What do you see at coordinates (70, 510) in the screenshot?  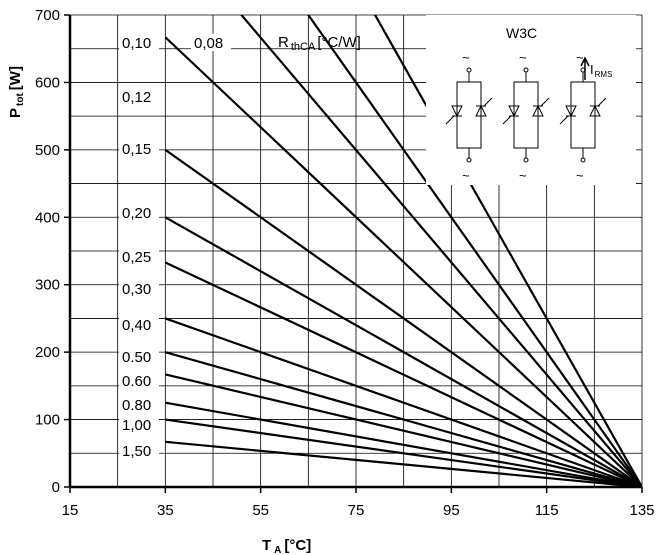 I see `x-tick-label: 15` at bounding box center [70, 510].